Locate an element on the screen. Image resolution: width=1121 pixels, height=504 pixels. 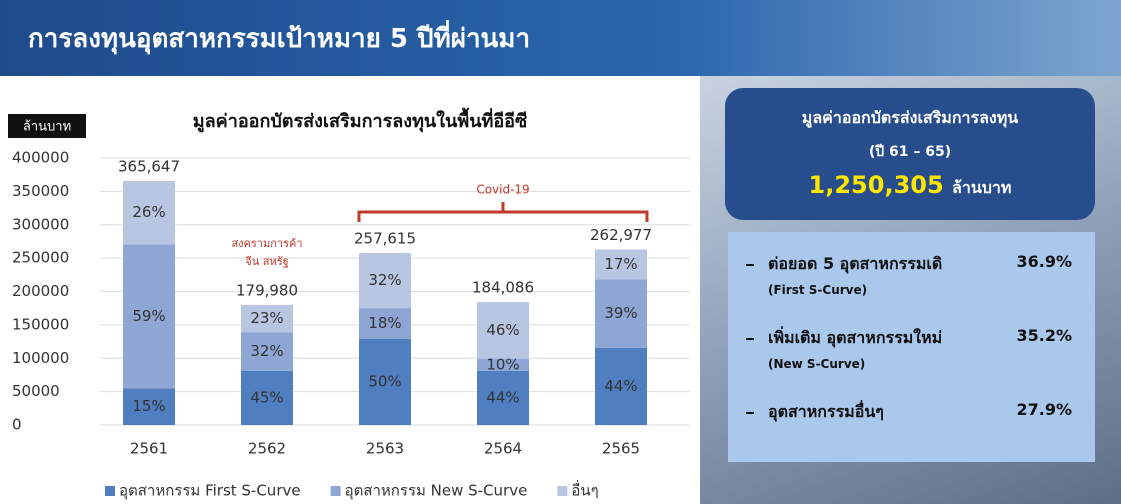
summary-unit: ล้านบาท is located at coordinates (982, 187).